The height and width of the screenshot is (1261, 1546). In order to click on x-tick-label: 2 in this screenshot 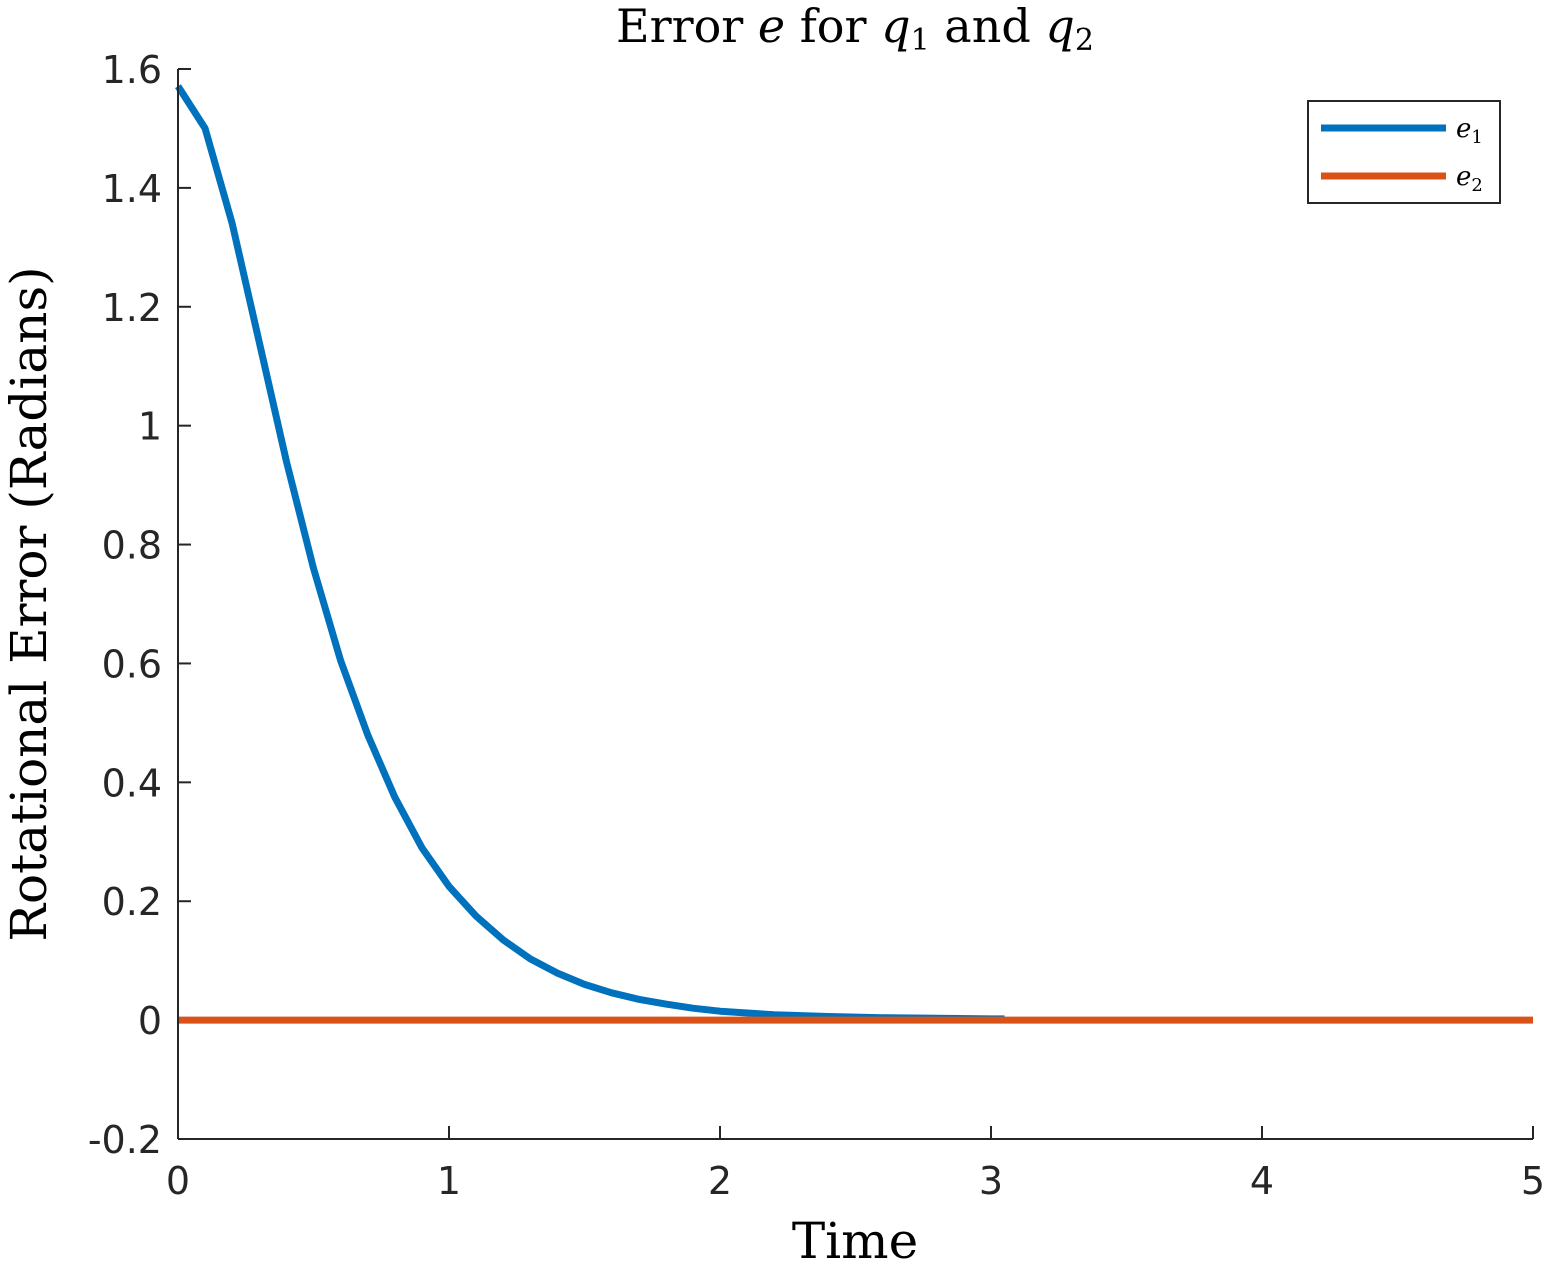, I will do `click(720, 1181)`.